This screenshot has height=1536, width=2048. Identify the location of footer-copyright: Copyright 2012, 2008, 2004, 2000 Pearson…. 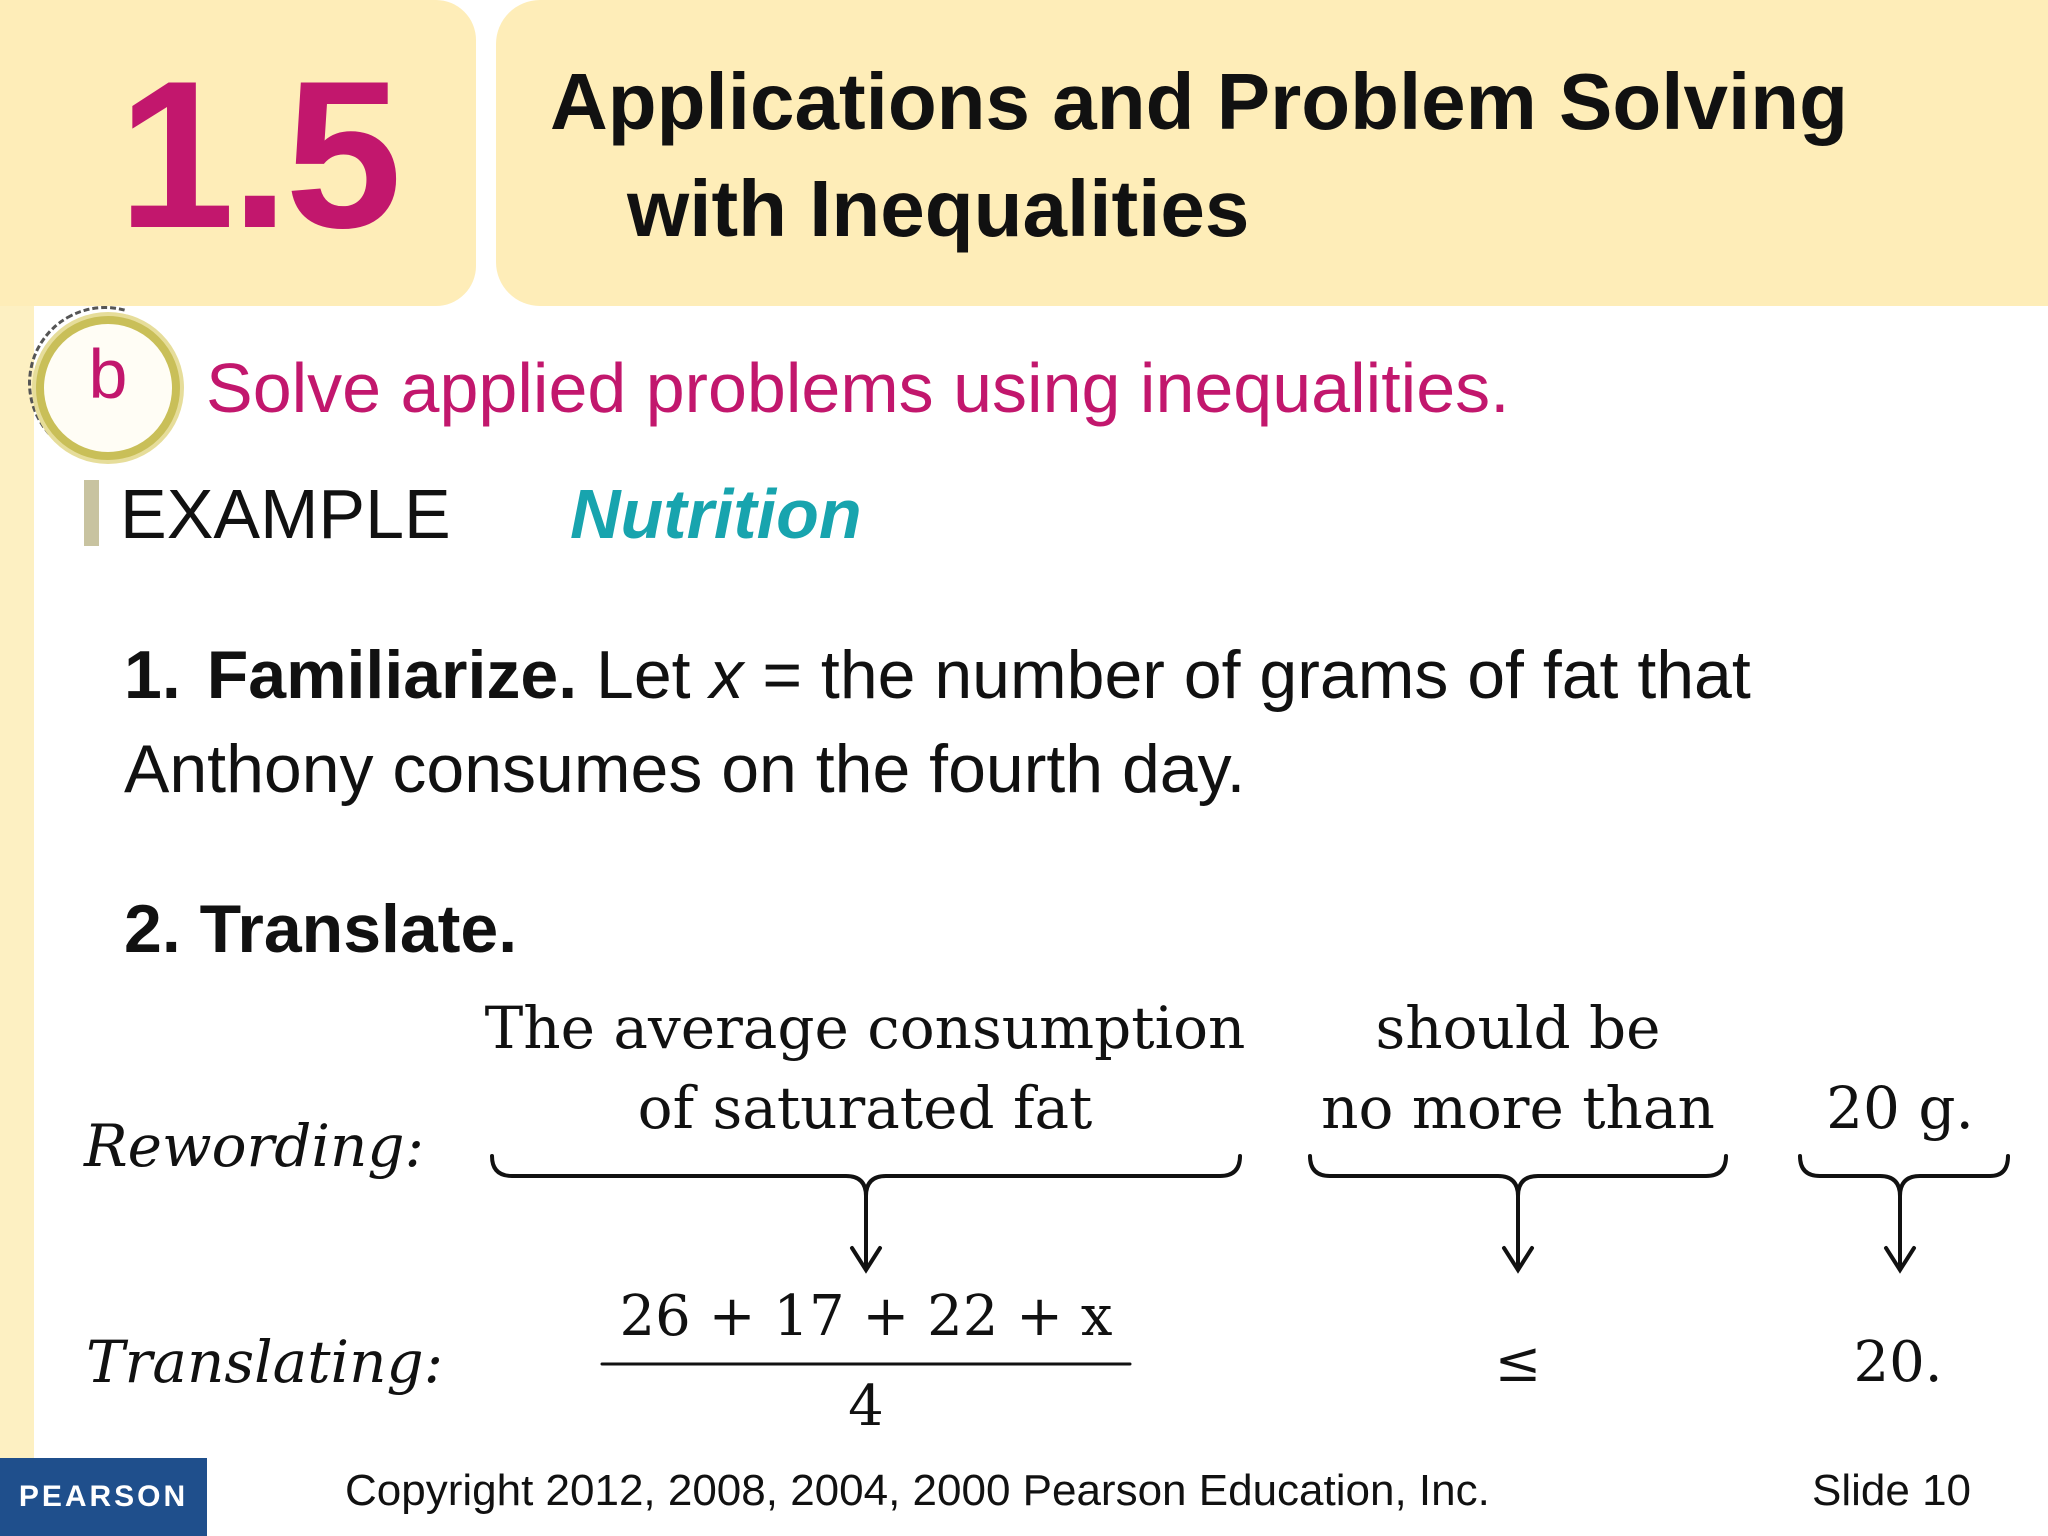
(917, 1490).